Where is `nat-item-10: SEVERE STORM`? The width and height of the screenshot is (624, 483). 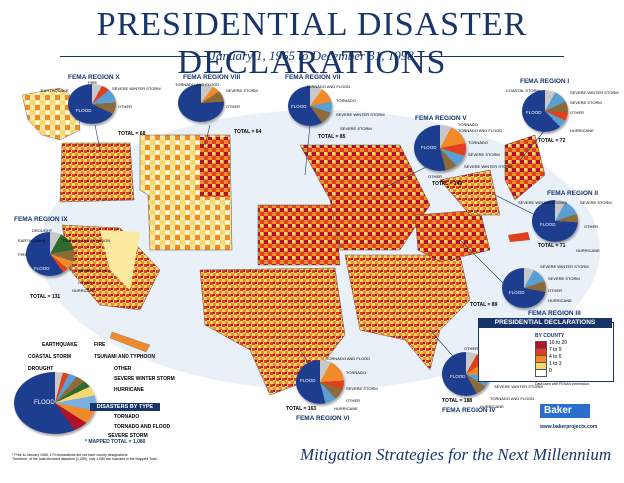
nat-item-10: SEVERE STORM is located at coordinates (128, 436).